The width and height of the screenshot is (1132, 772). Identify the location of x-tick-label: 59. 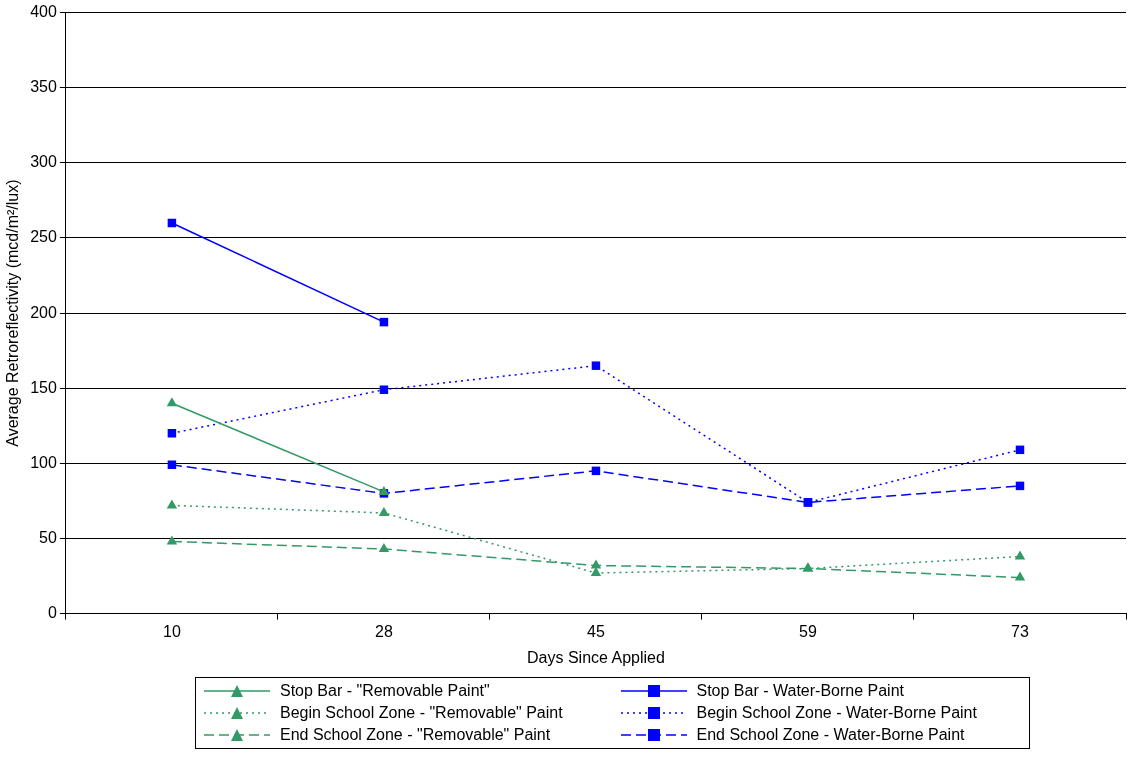
(808, 631).